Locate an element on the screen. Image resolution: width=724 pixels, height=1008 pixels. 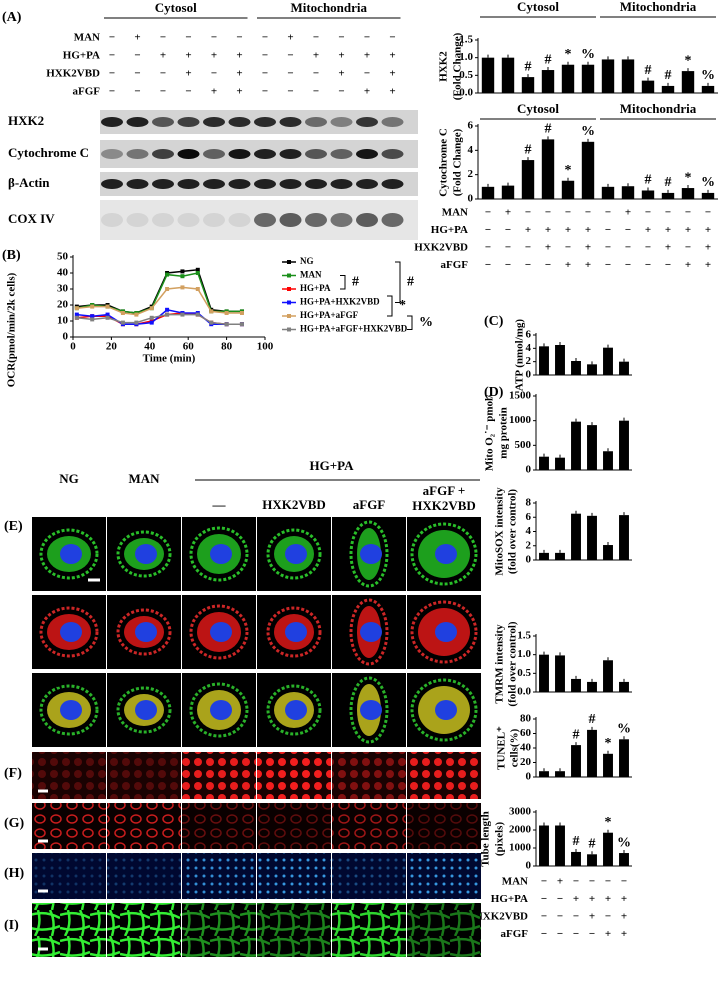
legend-label: HG+PA+aFGF+HXK2VBD is located at coordinates (354, 329).